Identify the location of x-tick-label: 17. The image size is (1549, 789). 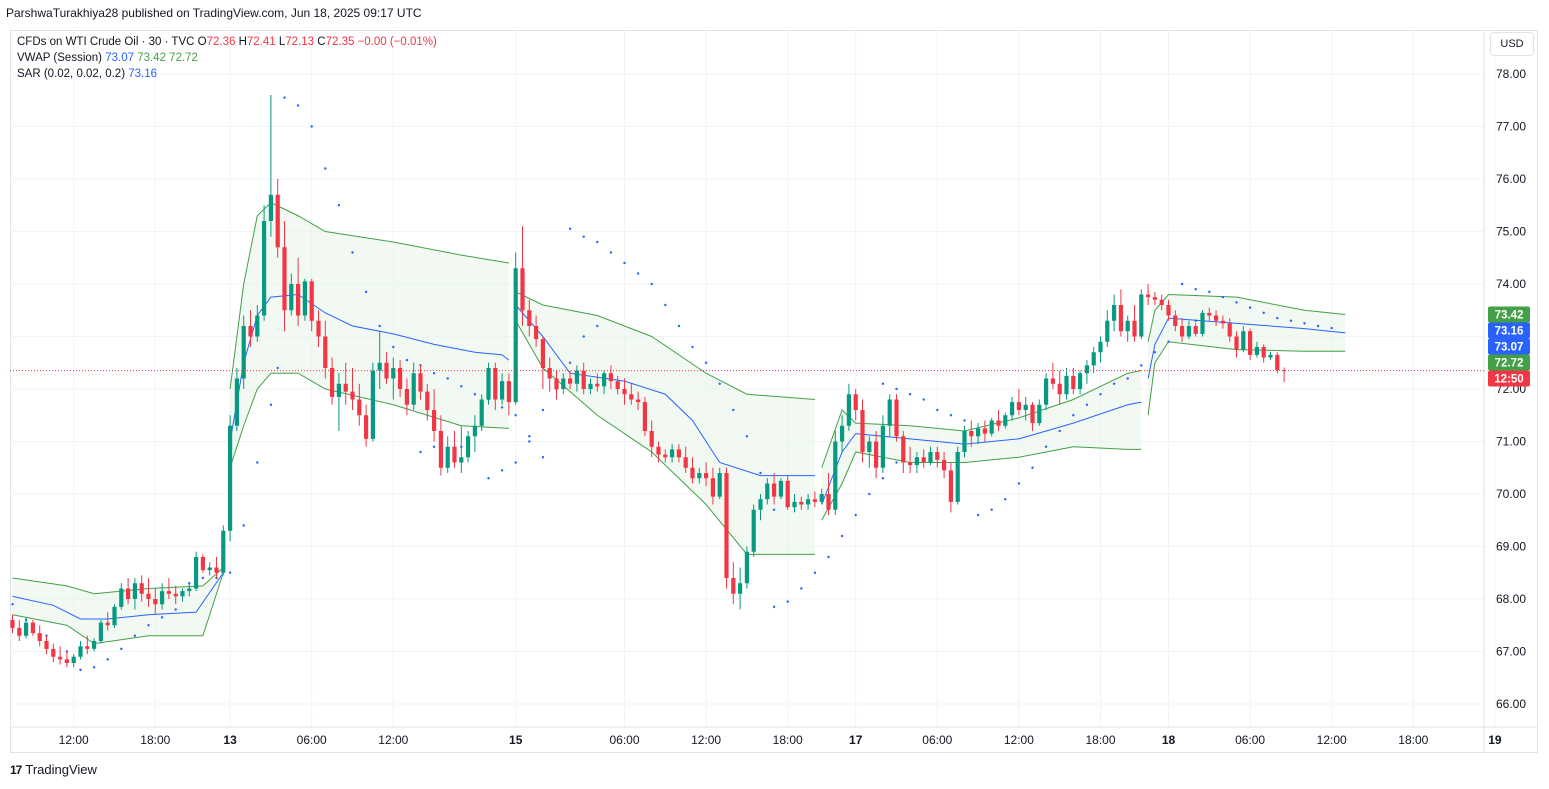
(856, 740).